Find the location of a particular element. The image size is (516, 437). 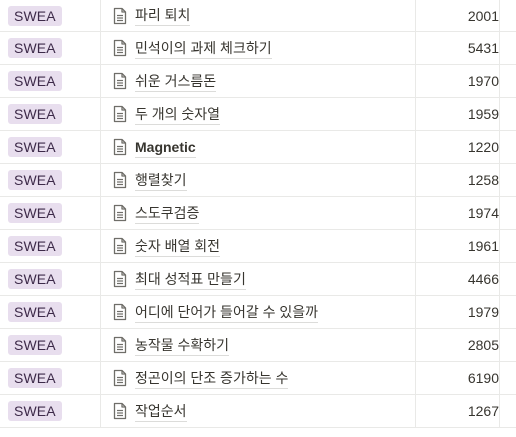

problem-number-cell: 2805 is located at coordinates (458, 345).